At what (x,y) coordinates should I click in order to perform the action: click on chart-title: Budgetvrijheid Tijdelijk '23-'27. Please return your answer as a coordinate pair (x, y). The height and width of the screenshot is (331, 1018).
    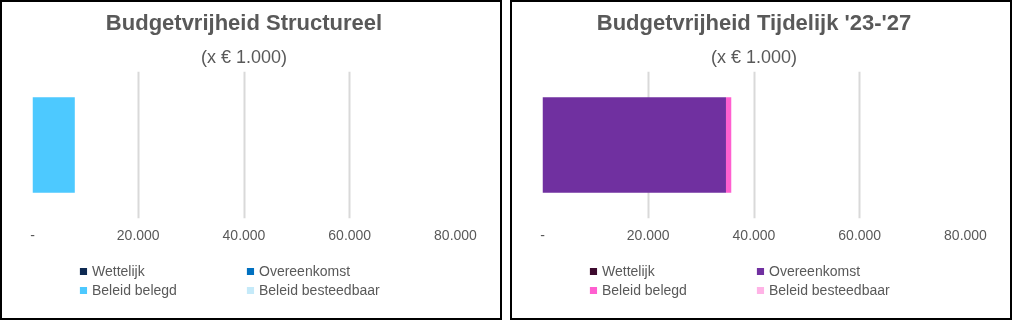
    Looking at the image, I should click on (754, 22).